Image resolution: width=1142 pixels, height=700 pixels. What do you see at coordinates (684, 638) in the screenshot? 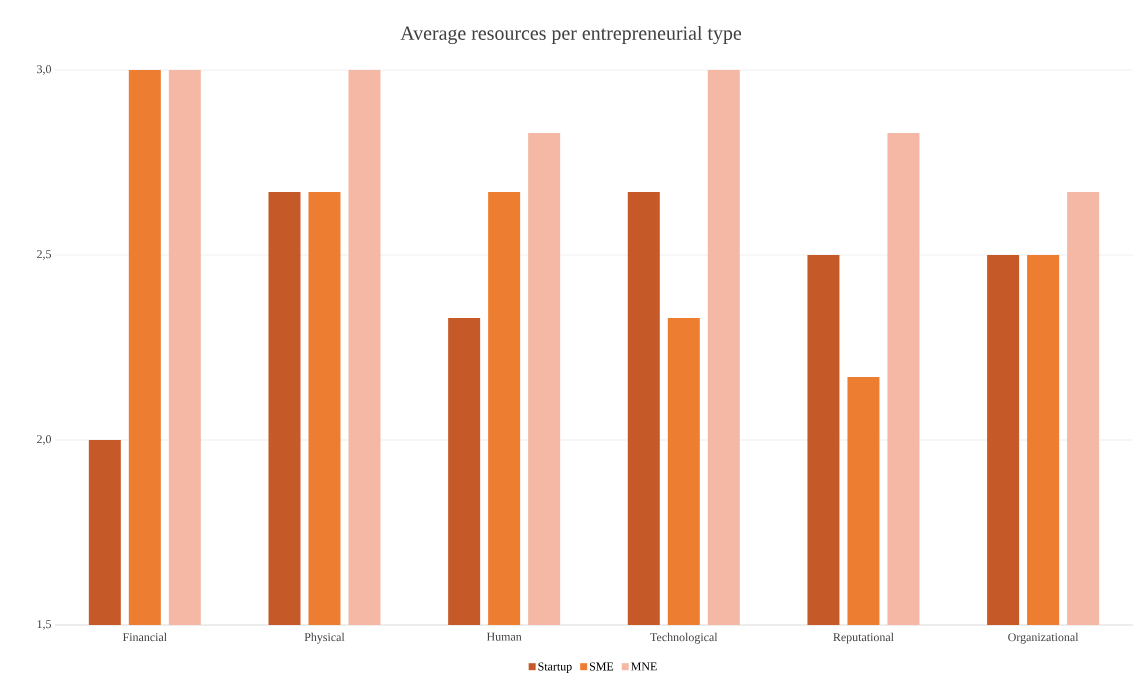
I see `x-tick-label: Technological` at bounding box center [684, 638].